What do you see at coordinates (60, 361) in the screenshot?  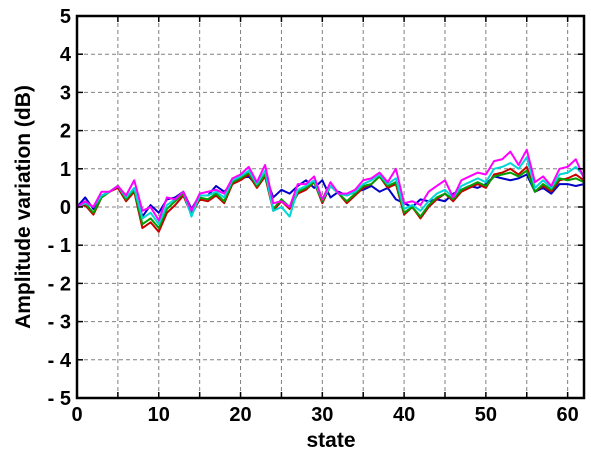 I see `y-tick-label: - 4` at bounding box center [60, 361].